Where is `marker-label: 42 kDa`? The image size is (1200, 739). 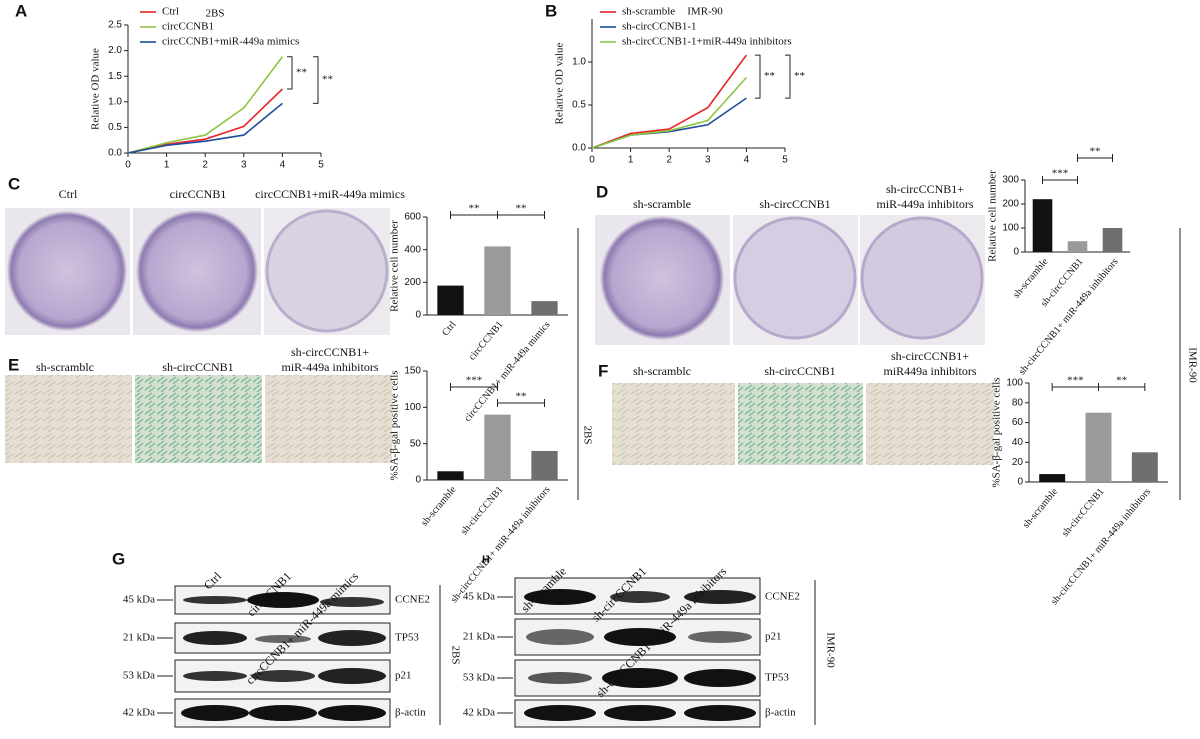
marker-label: 42 kDa is located at coordinates (479, 713).